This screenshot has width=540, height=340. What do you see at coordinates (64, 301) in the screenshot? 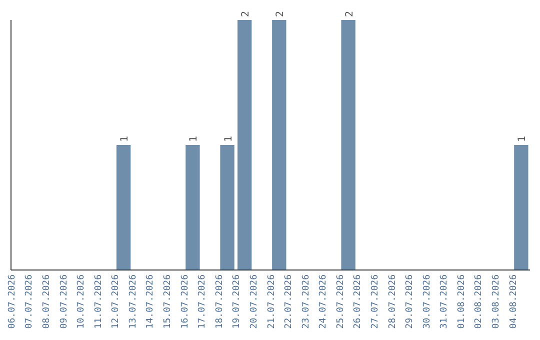
I see `x-tick-label: 09.07.2026` at bounding box center [64, 301].